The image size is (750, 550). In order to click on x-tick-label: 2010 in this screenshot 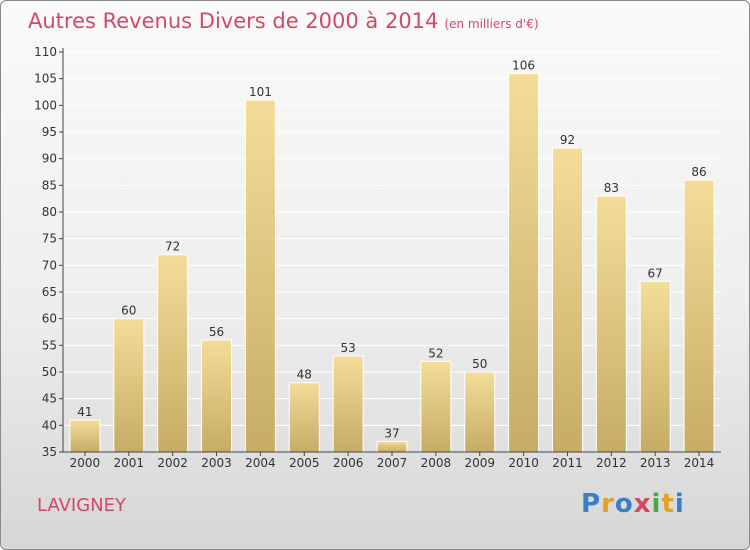, I will do `click(523, 463)`.